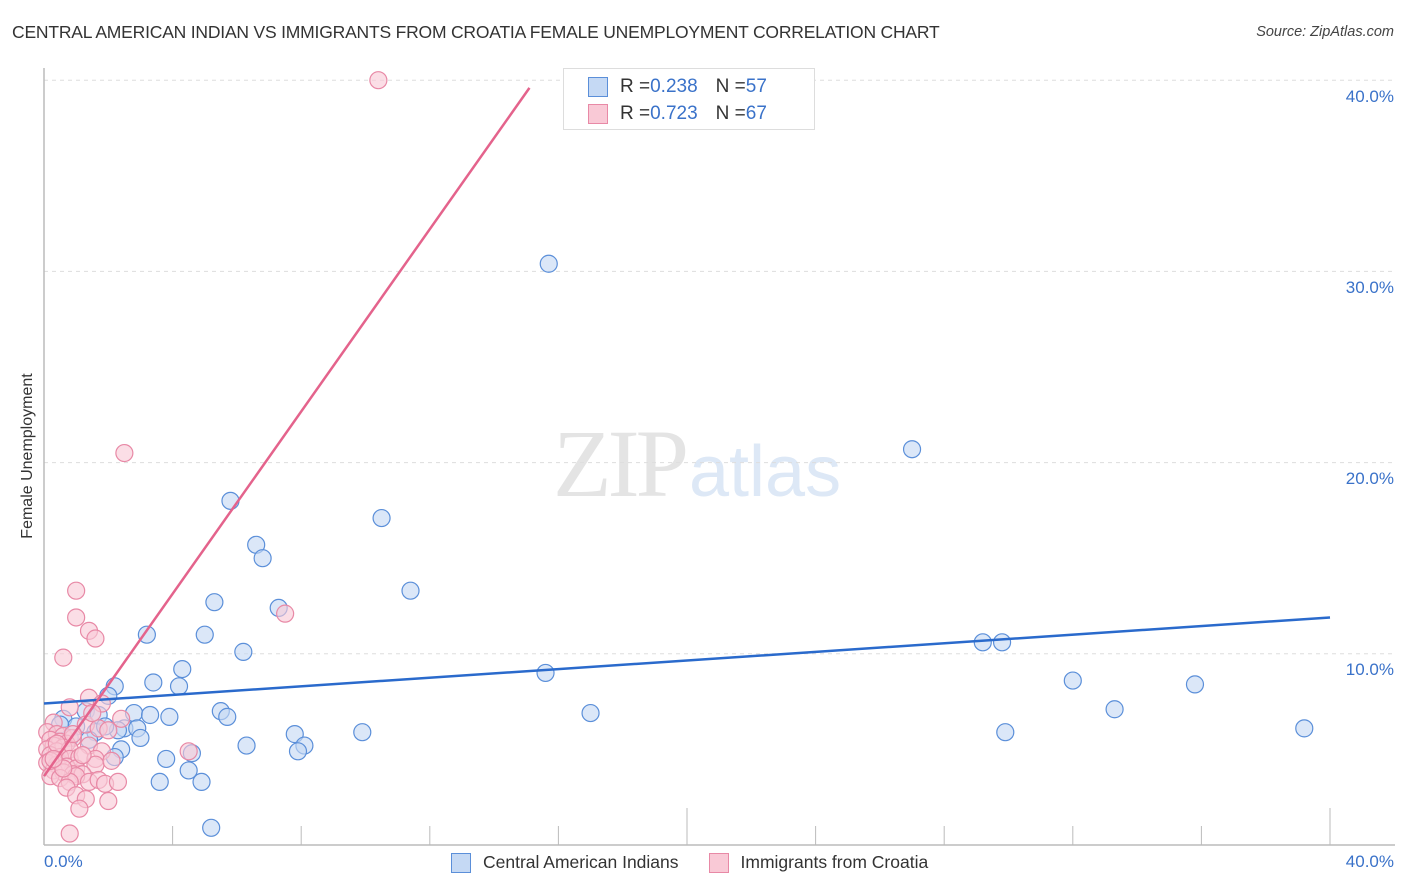  What do you see at coordinates (1369, 96) in the screenshot?
I see `y-tick-40: 40.0%` at bounding box center [1369, 96].